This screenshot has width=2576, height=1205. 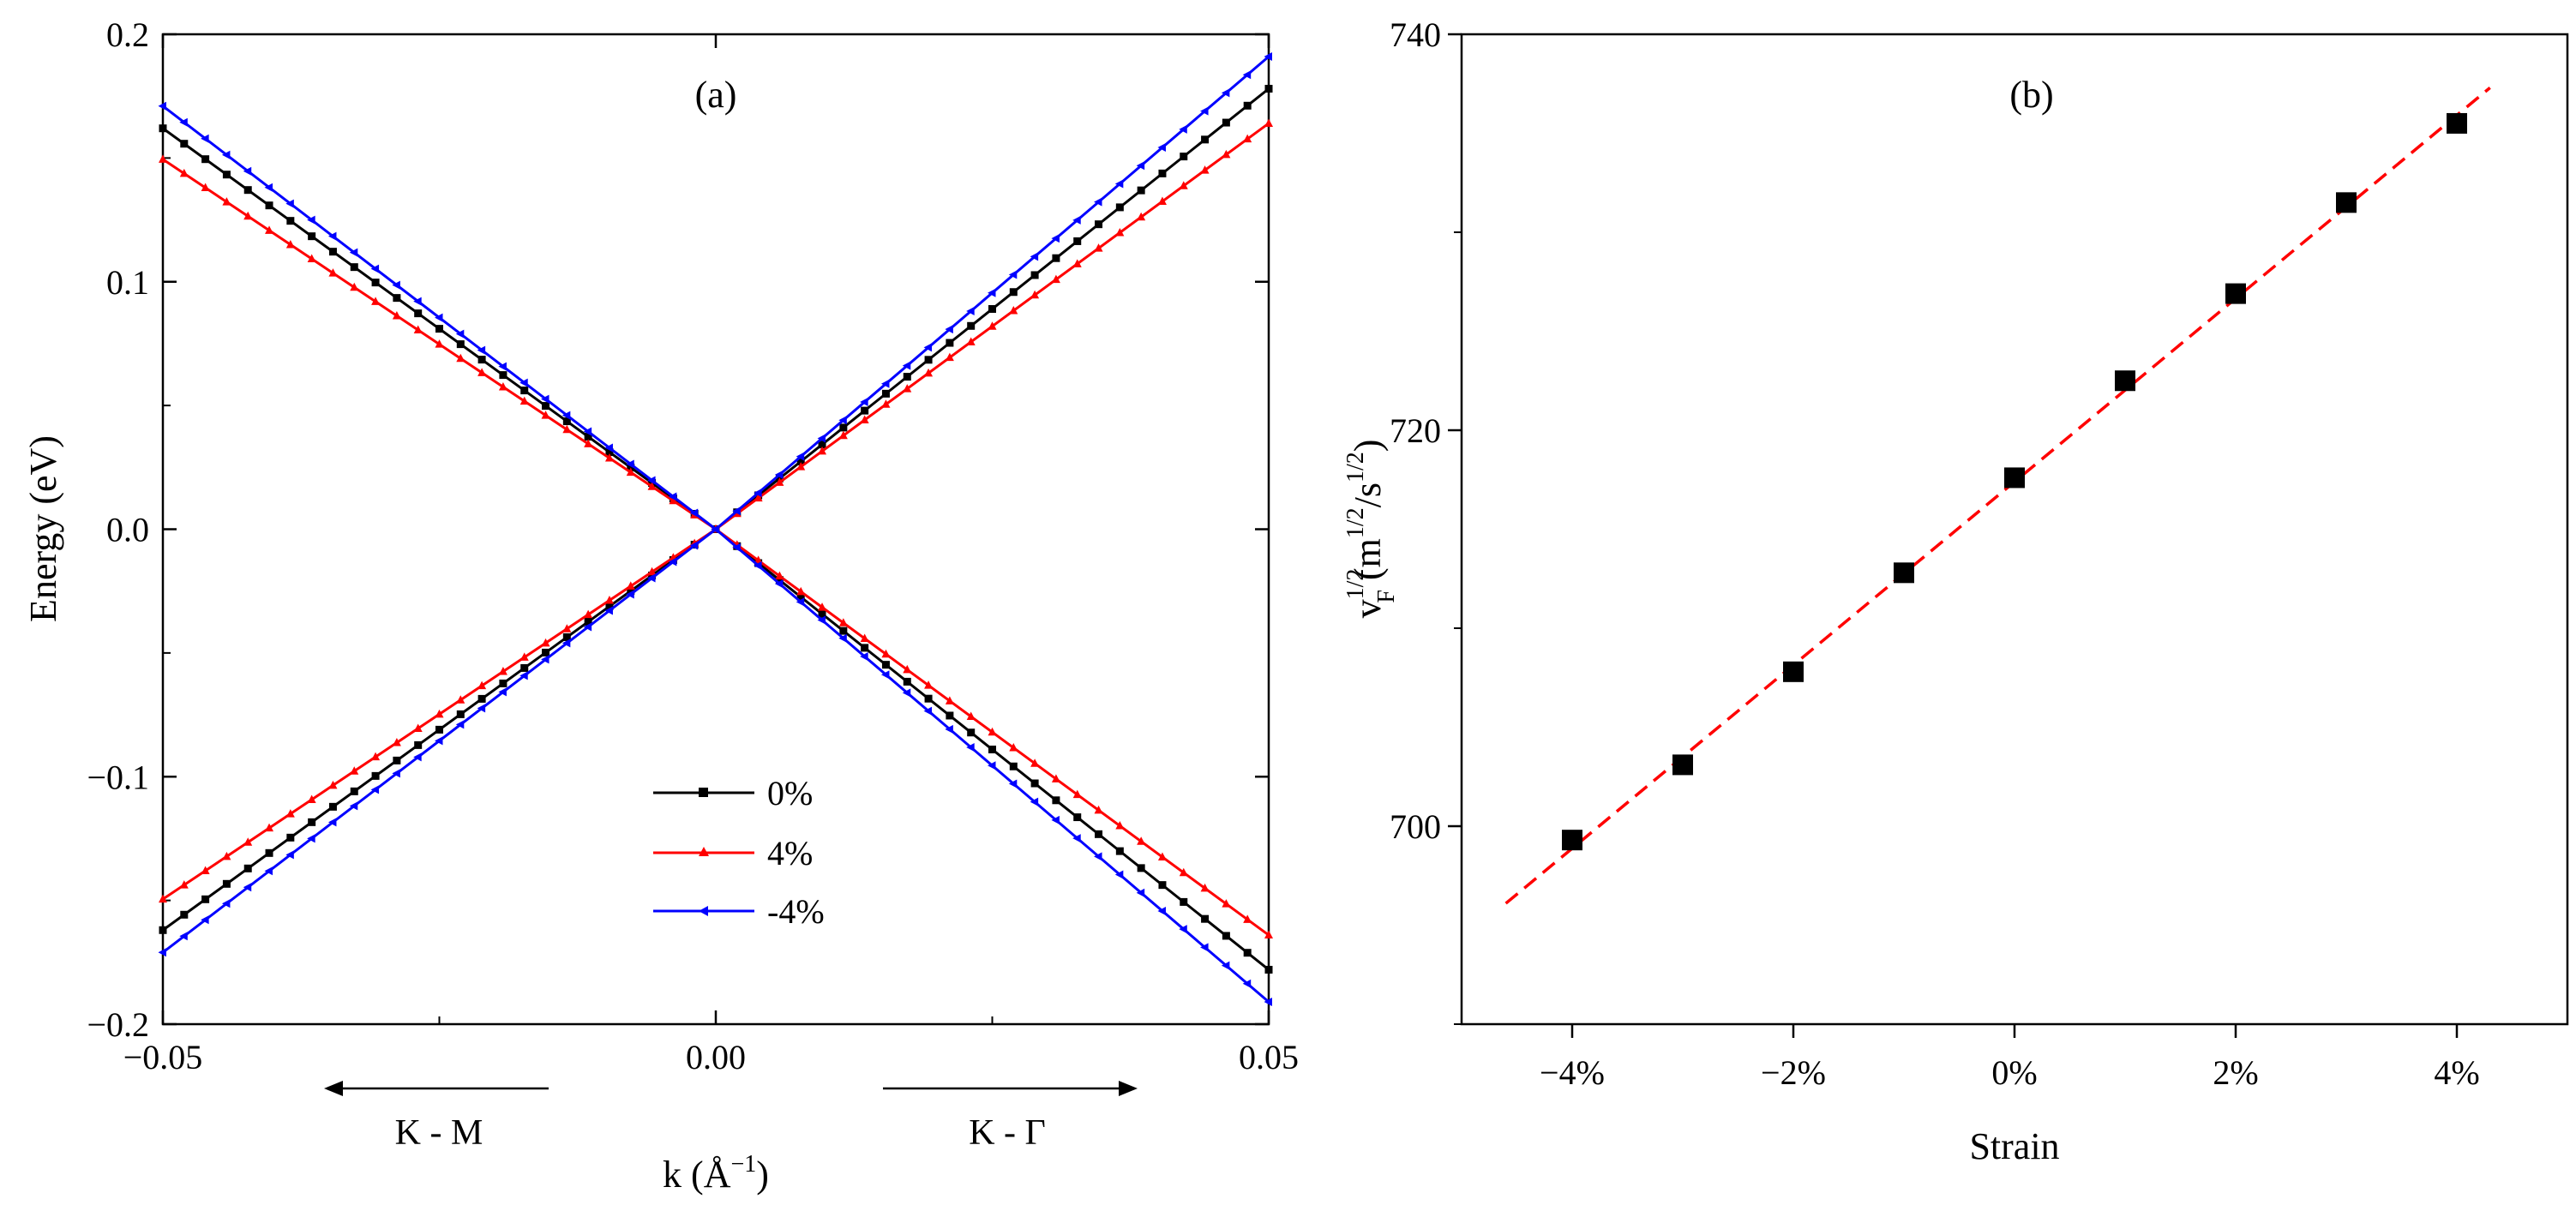 I want to click on legend-label-neg4pct: -4%, so click(x=796, y=911).